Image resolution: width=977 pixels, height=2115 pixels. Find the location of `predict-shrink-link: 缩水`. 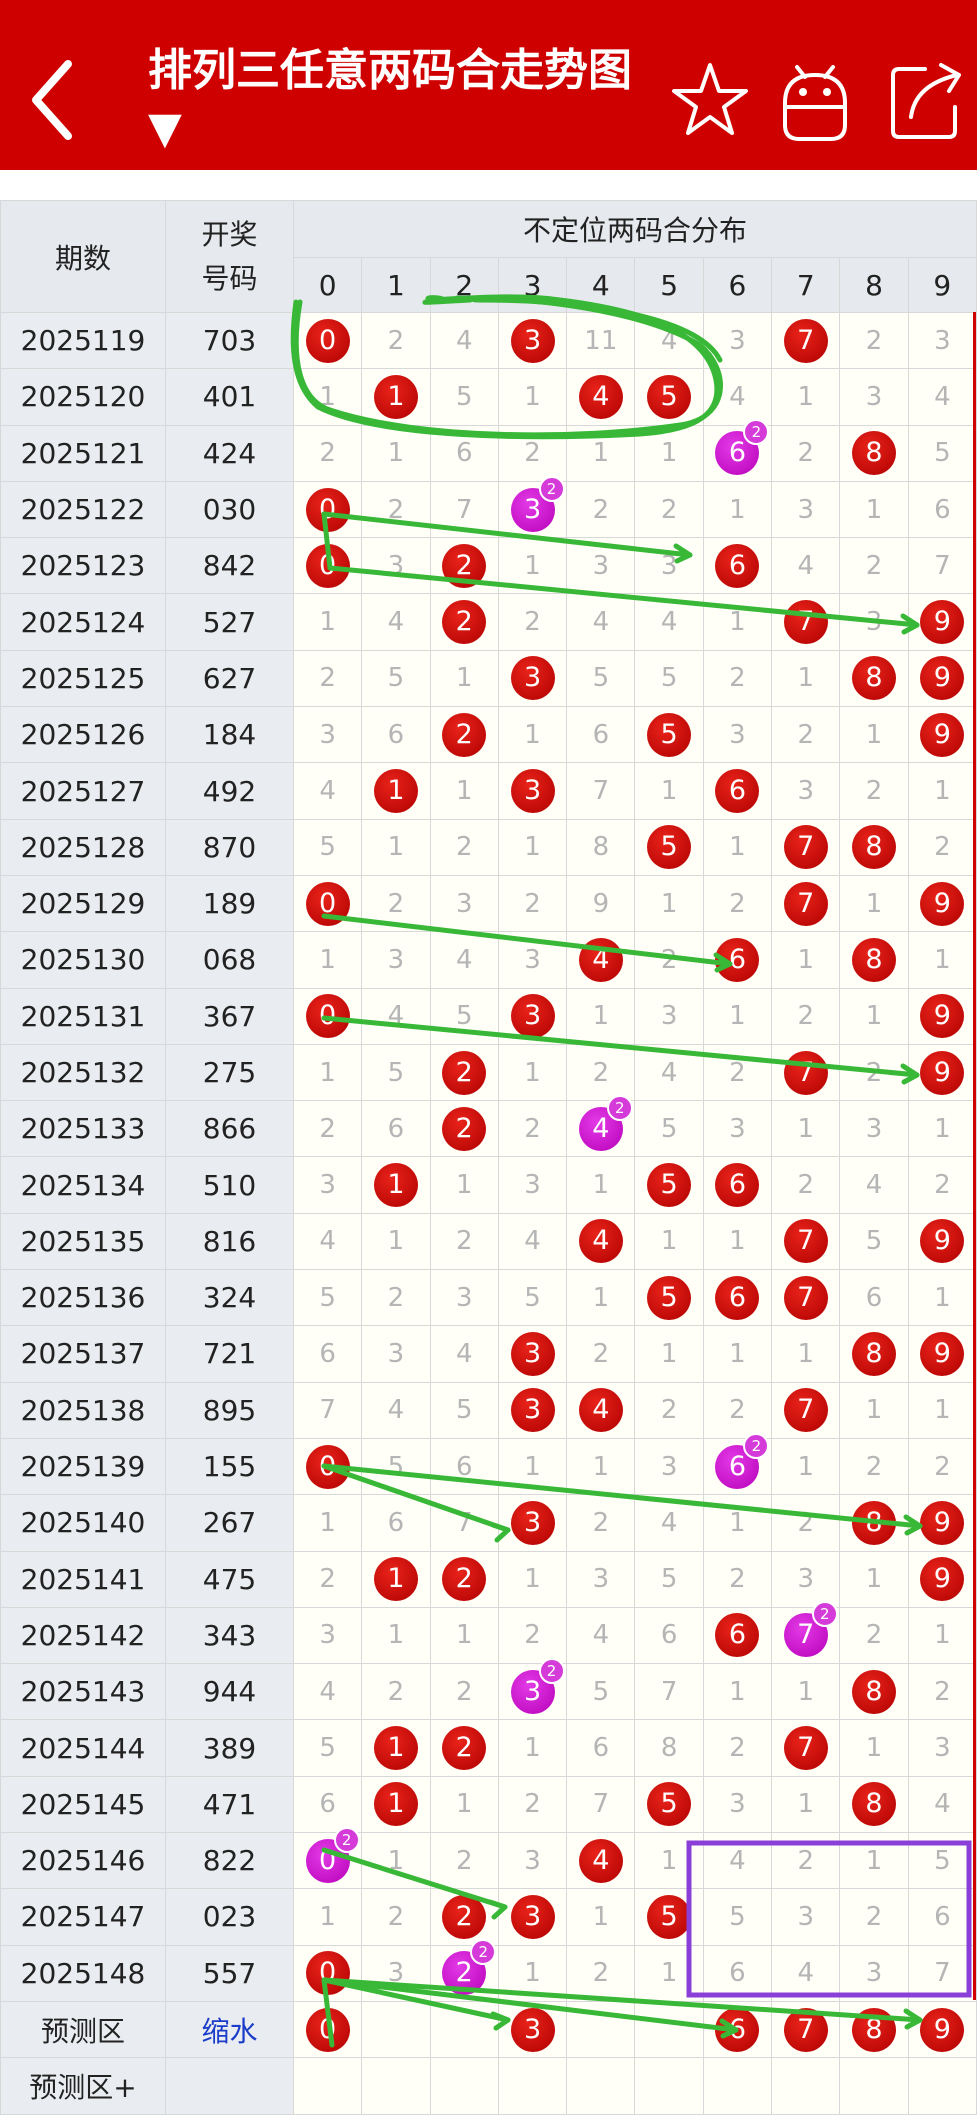

predict-shrink-link: 缩水 is located at coordinates (229, 2029).